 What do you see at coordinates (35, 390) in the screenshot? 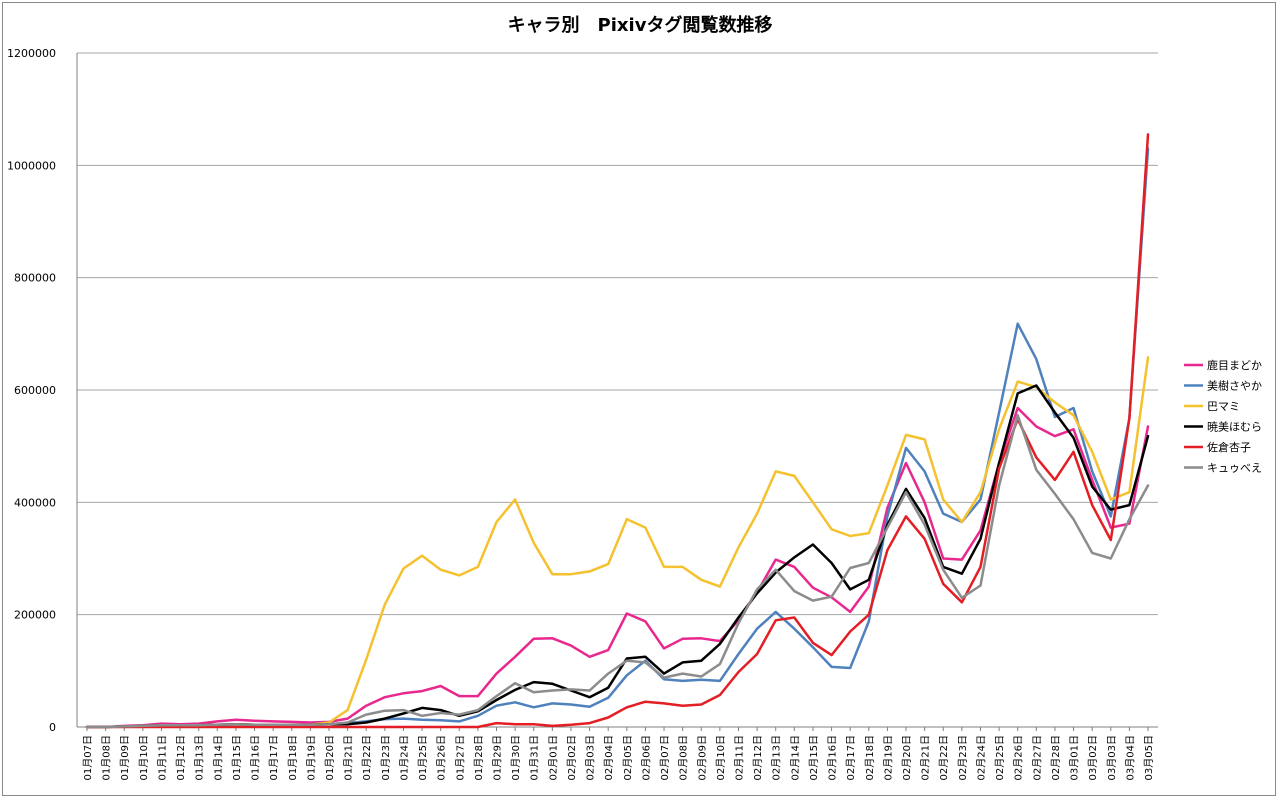
I see `y-tick-label: 600000` at bounding box center [35, 390].